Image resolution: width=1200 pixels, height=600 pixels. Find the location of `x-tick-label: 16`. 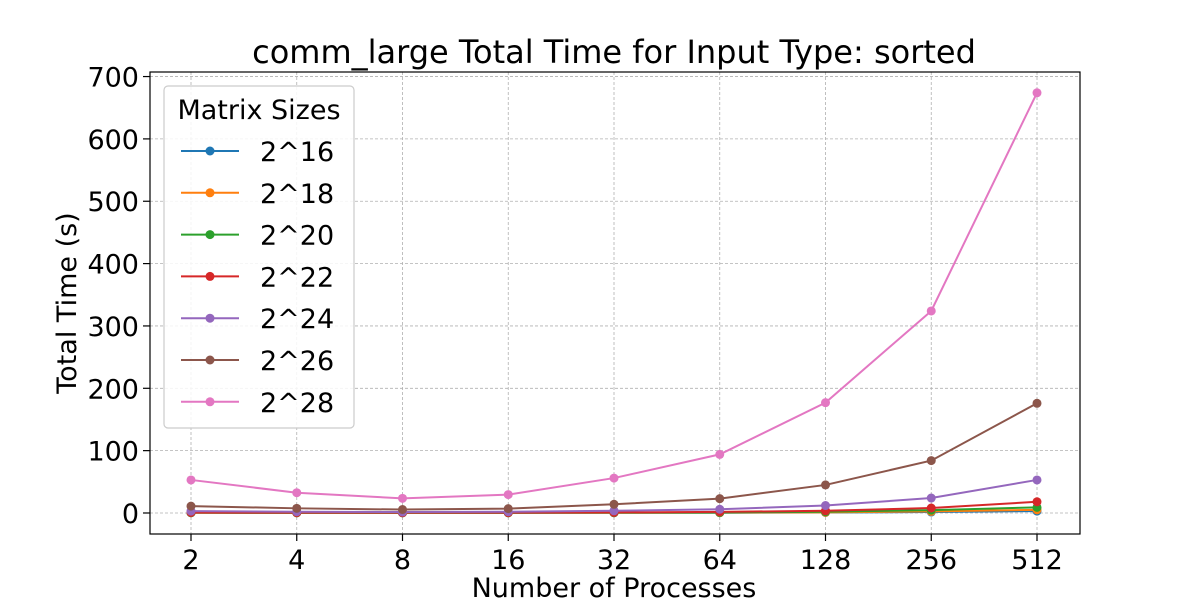

x-tick-label: 16 is located at coordinates (508, 560).